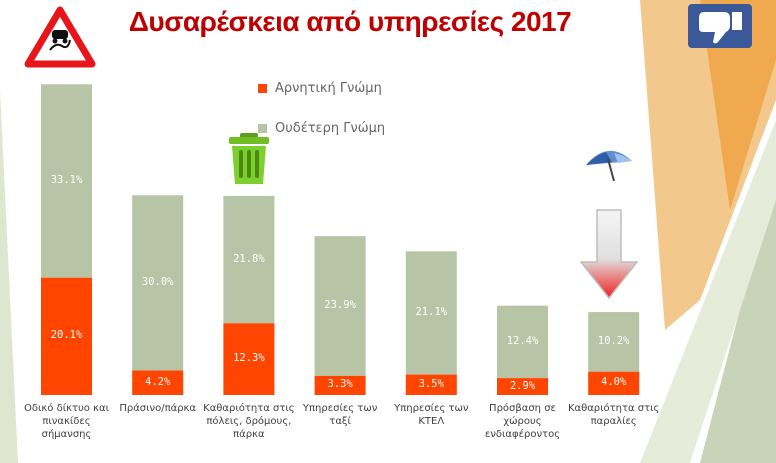  I want to click on thumbs-down-icon, so click(720, 26).